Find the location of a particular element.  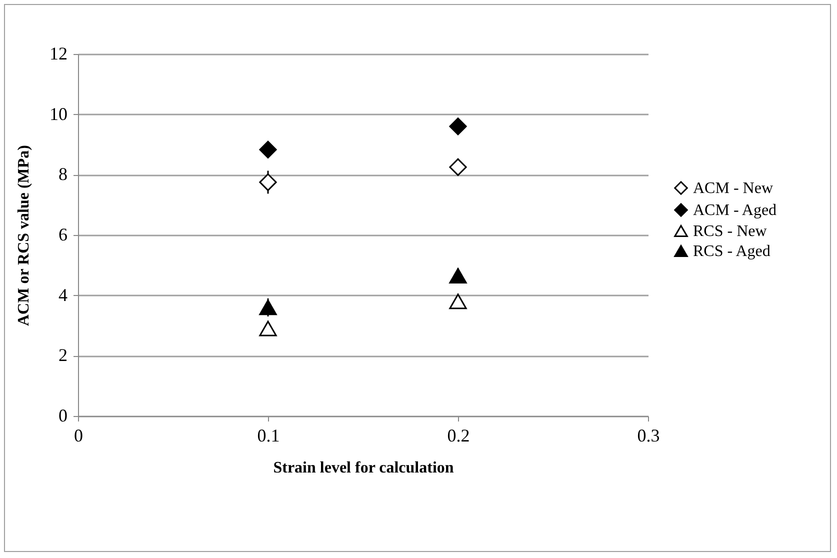

x-axis-title: Strain level for calculation is located at coordinates (363, 468).